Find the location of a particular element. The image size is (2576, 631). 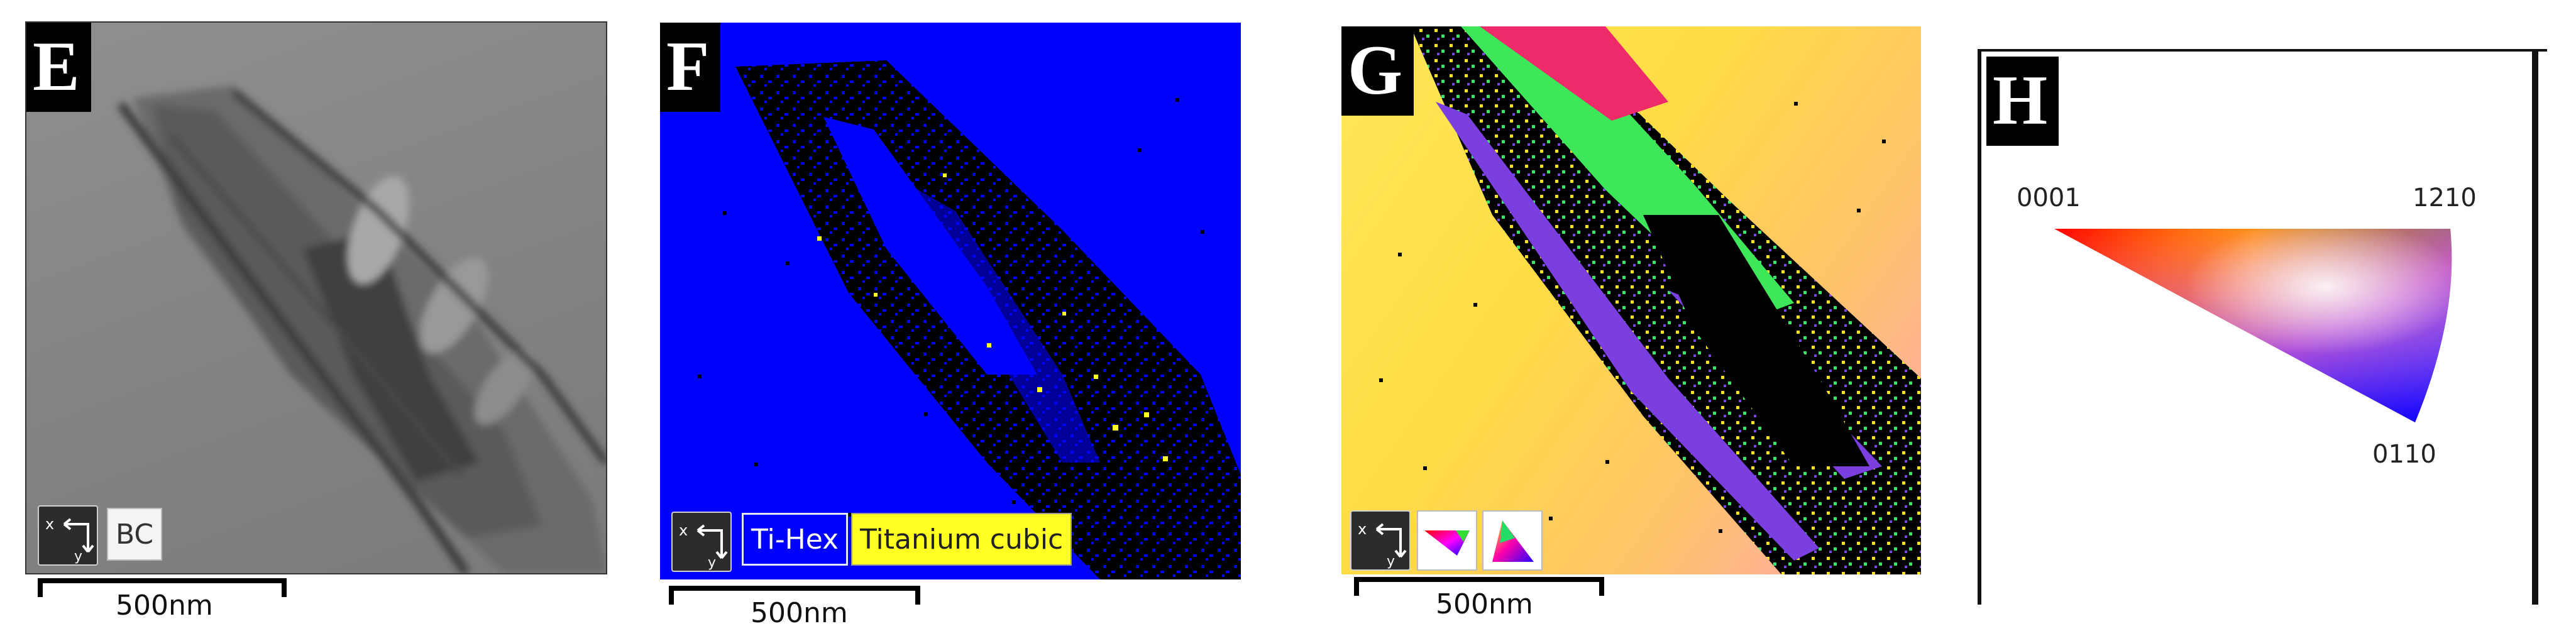

scale-bar-f: 500nm is located at coordinates (795, 608).